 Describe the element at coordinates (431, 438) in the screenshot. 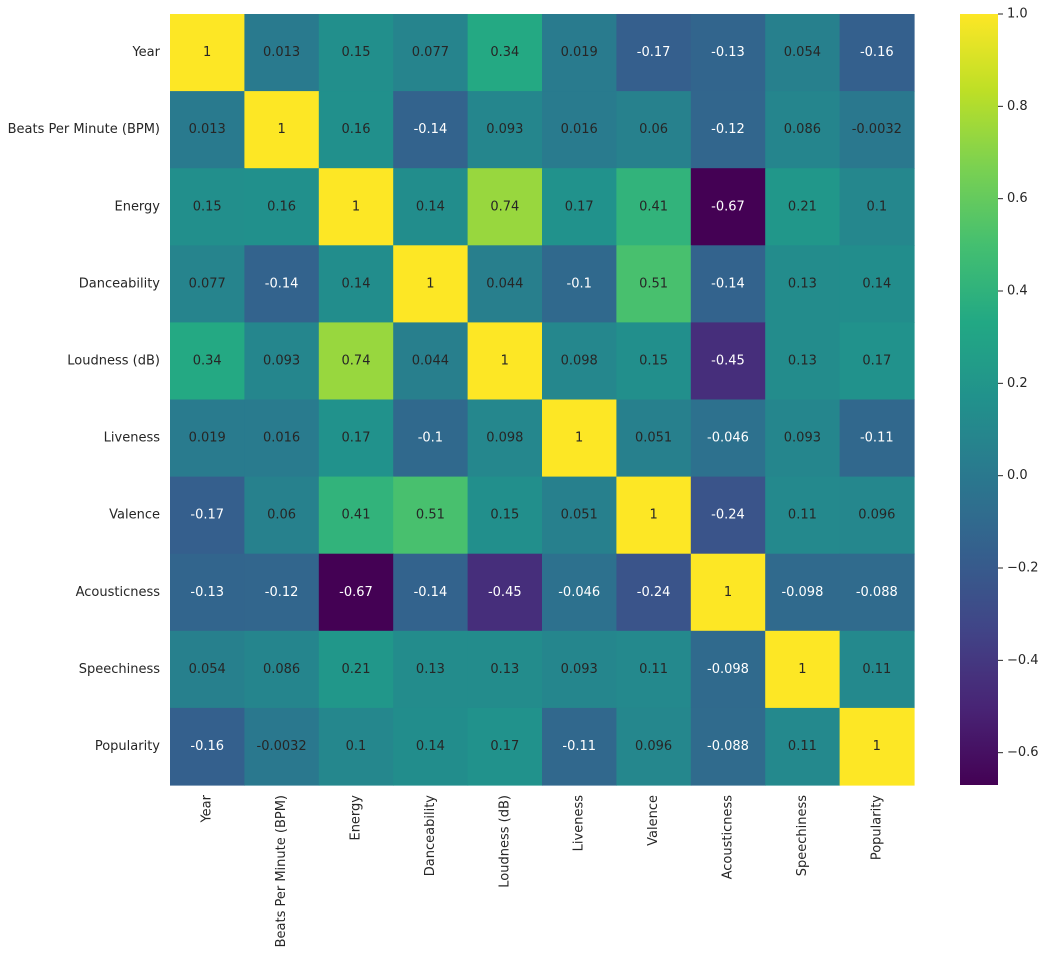

I see `heatmap-cell-r5-c3` at that location.